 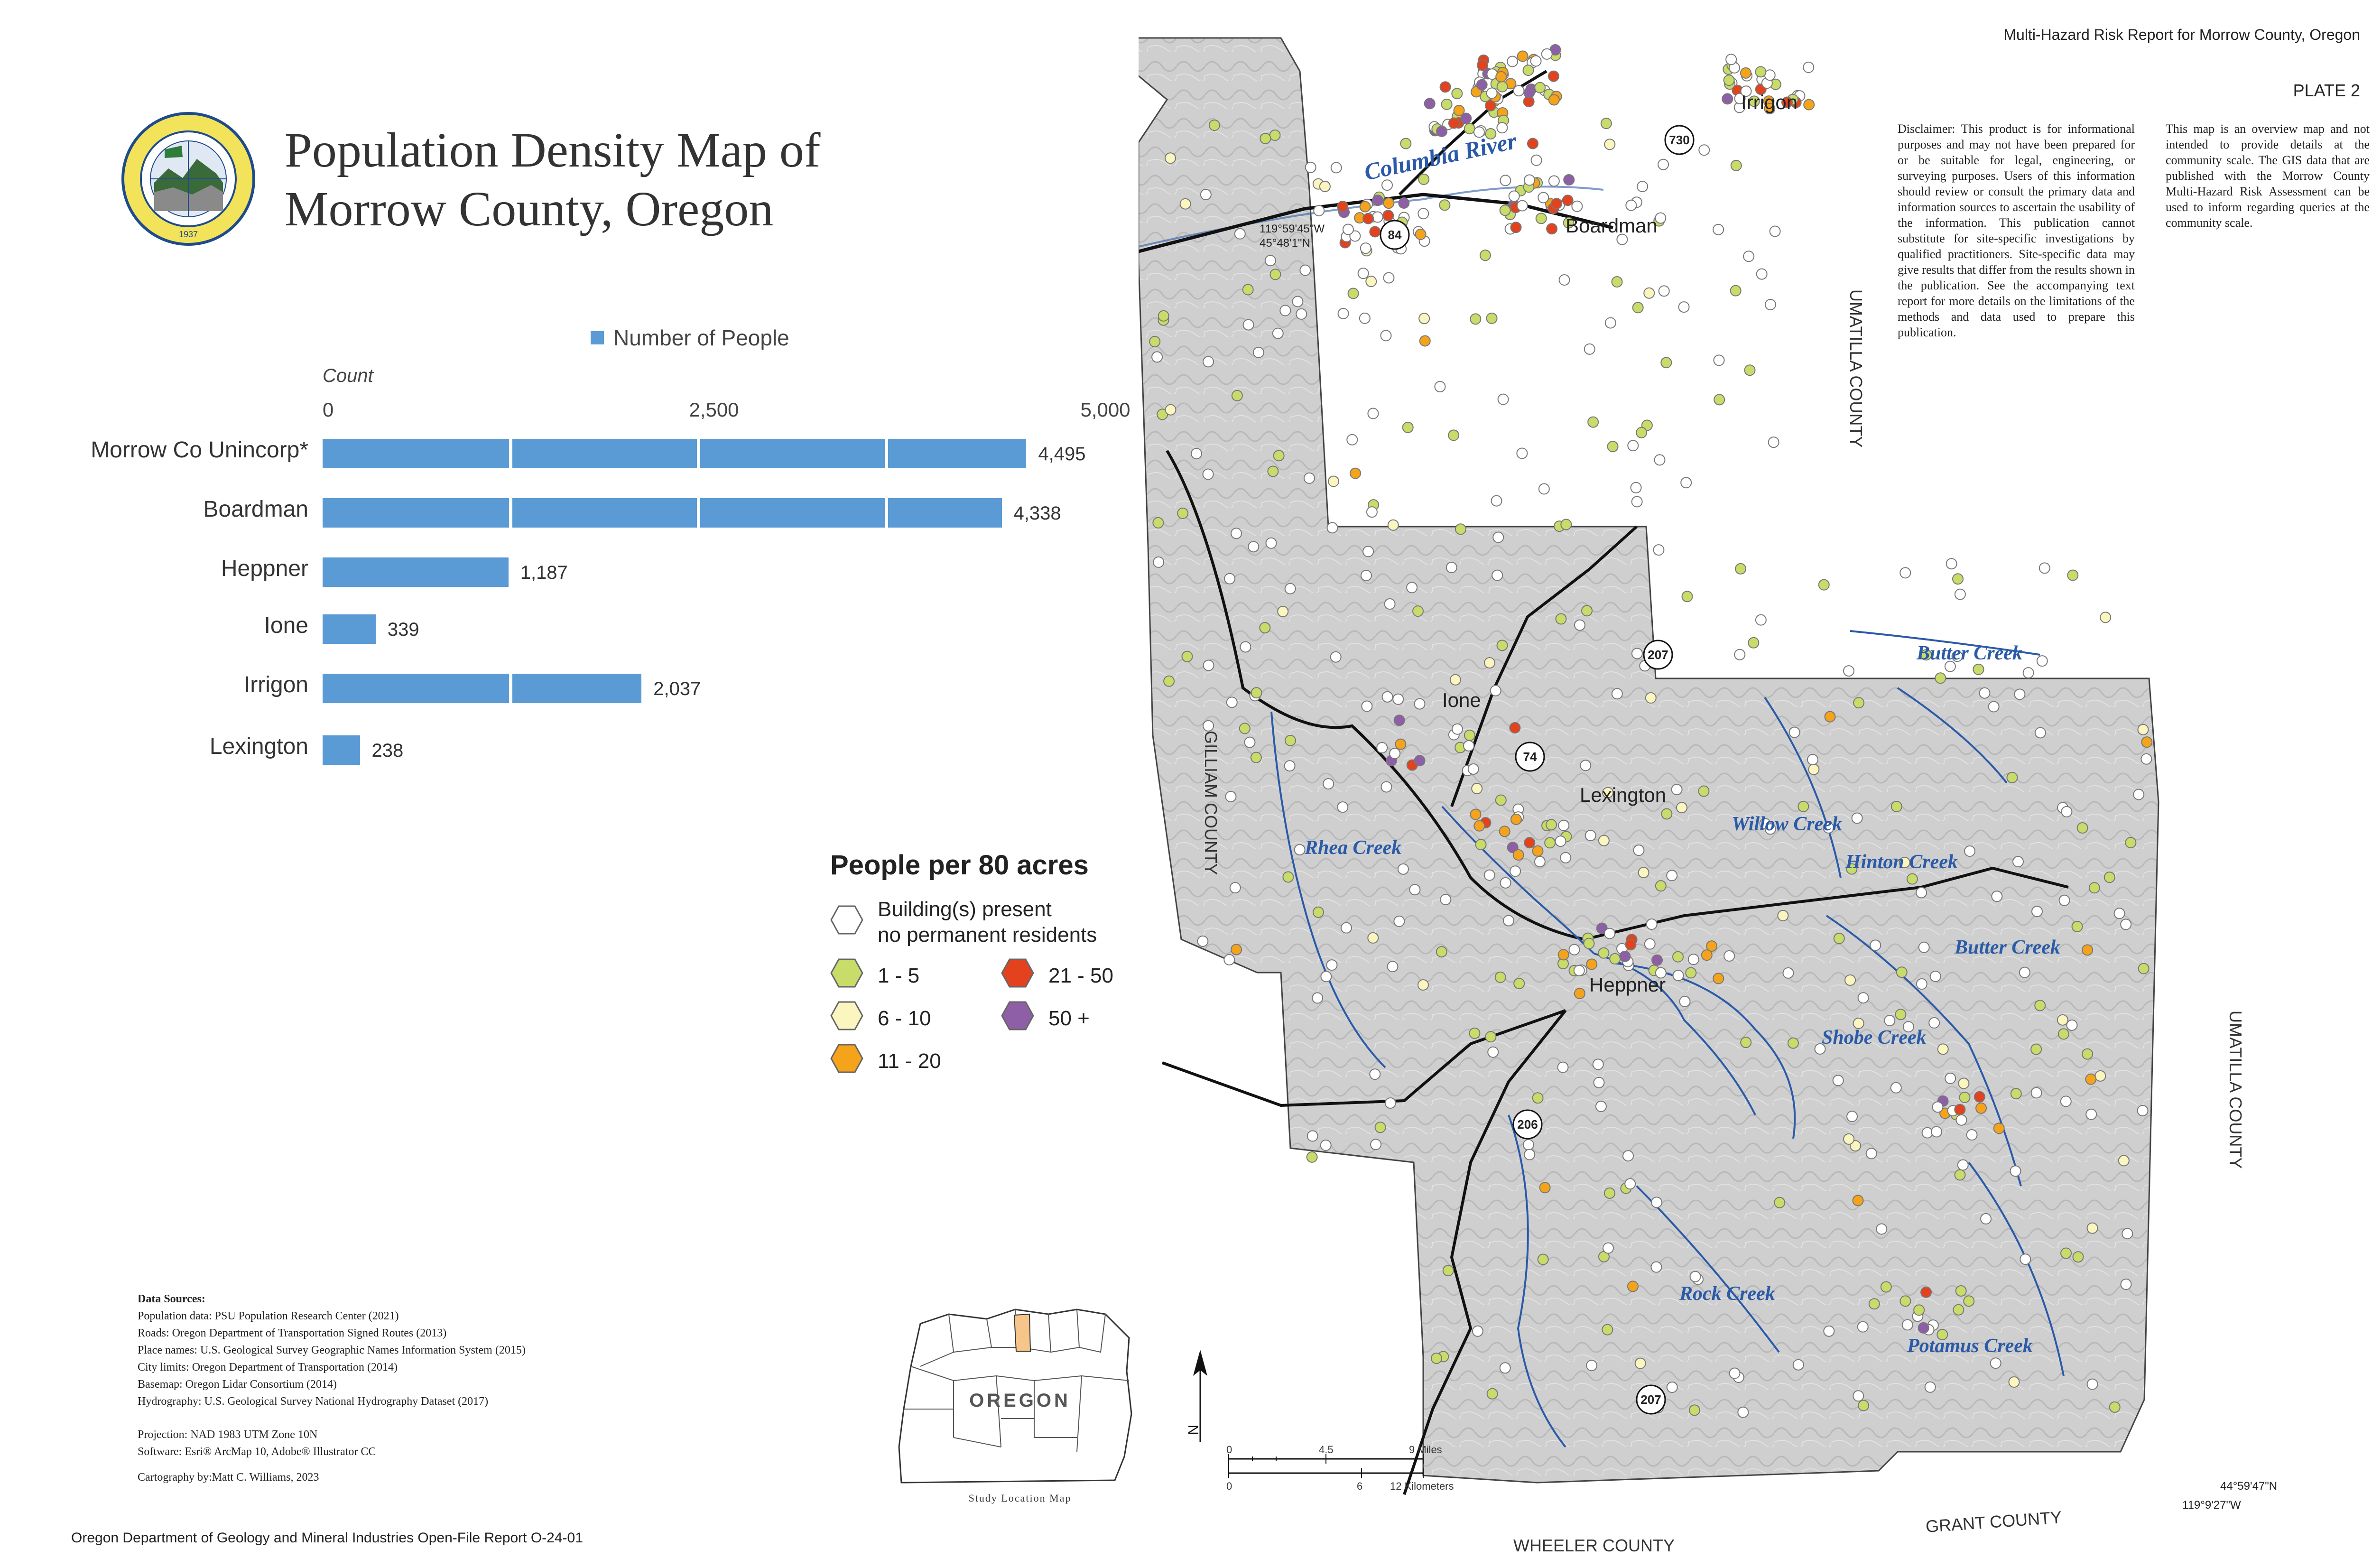 I want to click on route-730-label: 730, so click(x=1679, y=140).